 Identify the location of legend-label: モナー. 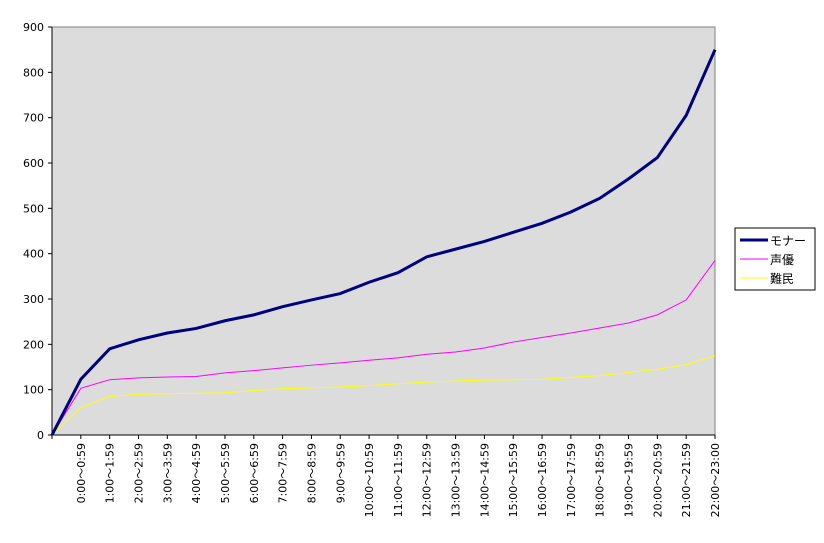
(788, 241).